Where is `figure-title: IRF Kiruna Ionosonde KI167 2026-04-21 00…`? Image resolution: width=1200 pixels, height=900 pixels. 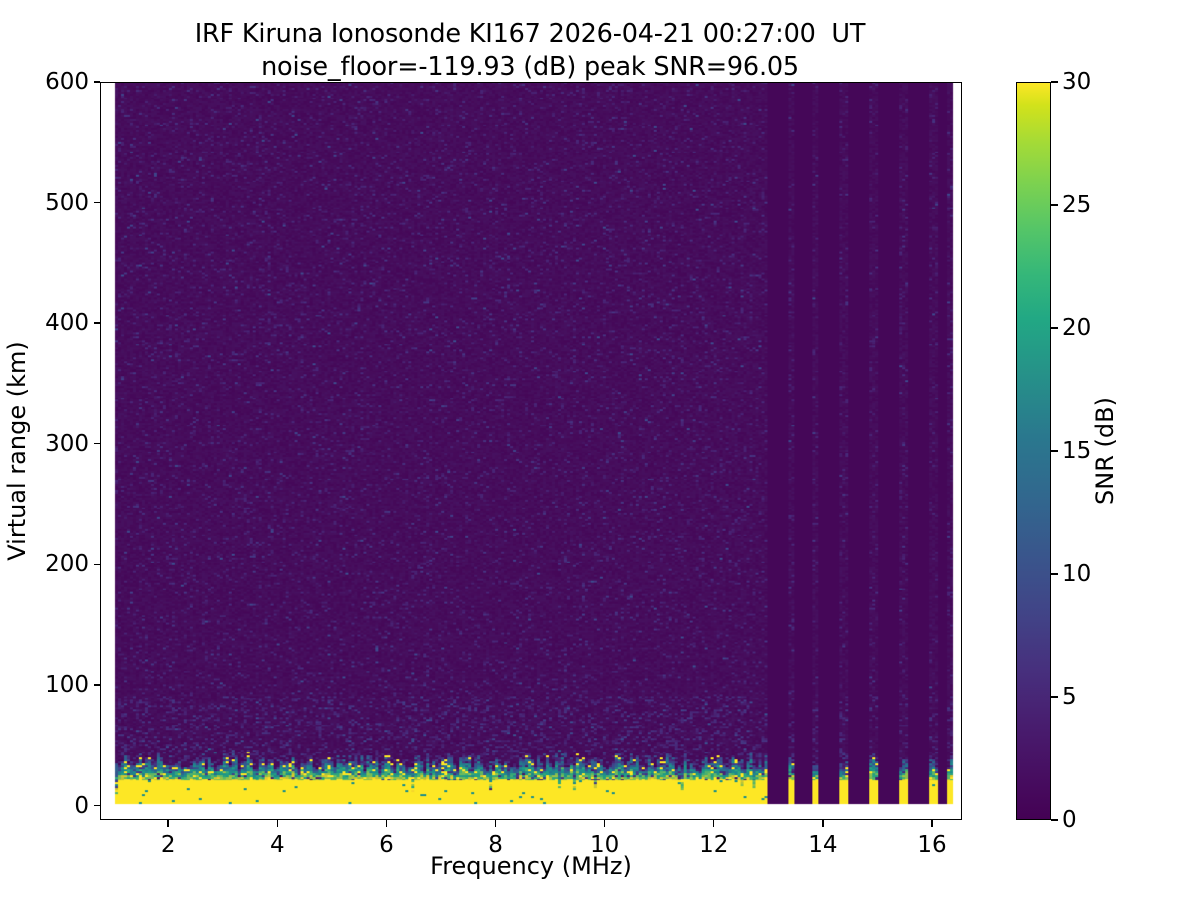
figure-title: IRF Kiruna Ionosonde KI167 2026-04-21 00… is located at coordinates (530, 51).